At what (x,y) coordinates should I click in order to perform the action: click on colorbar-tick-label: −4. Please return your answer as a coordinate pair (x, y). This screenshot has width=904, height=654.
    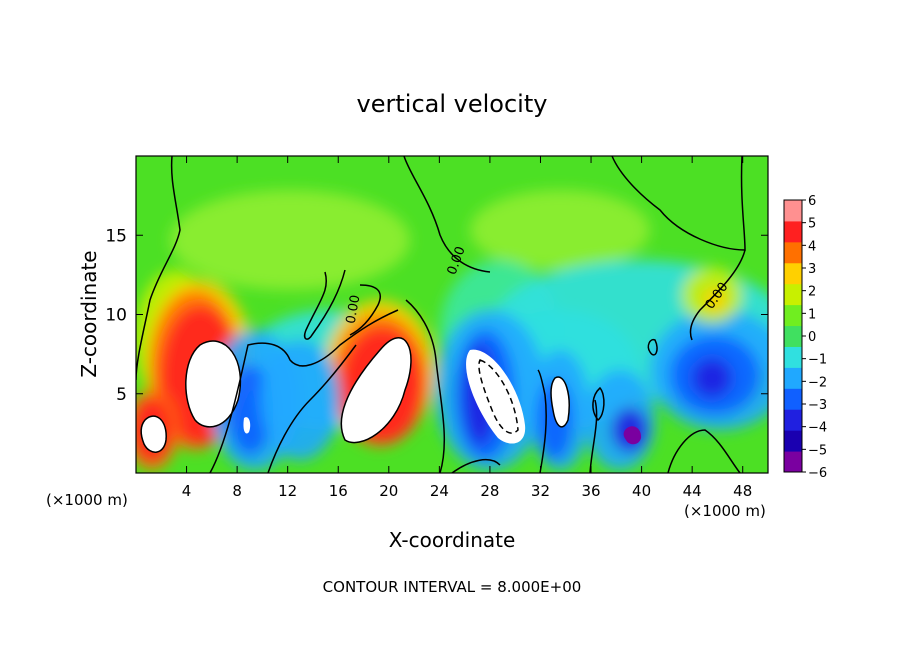
    Looking at the image, I should click on (817, 428).